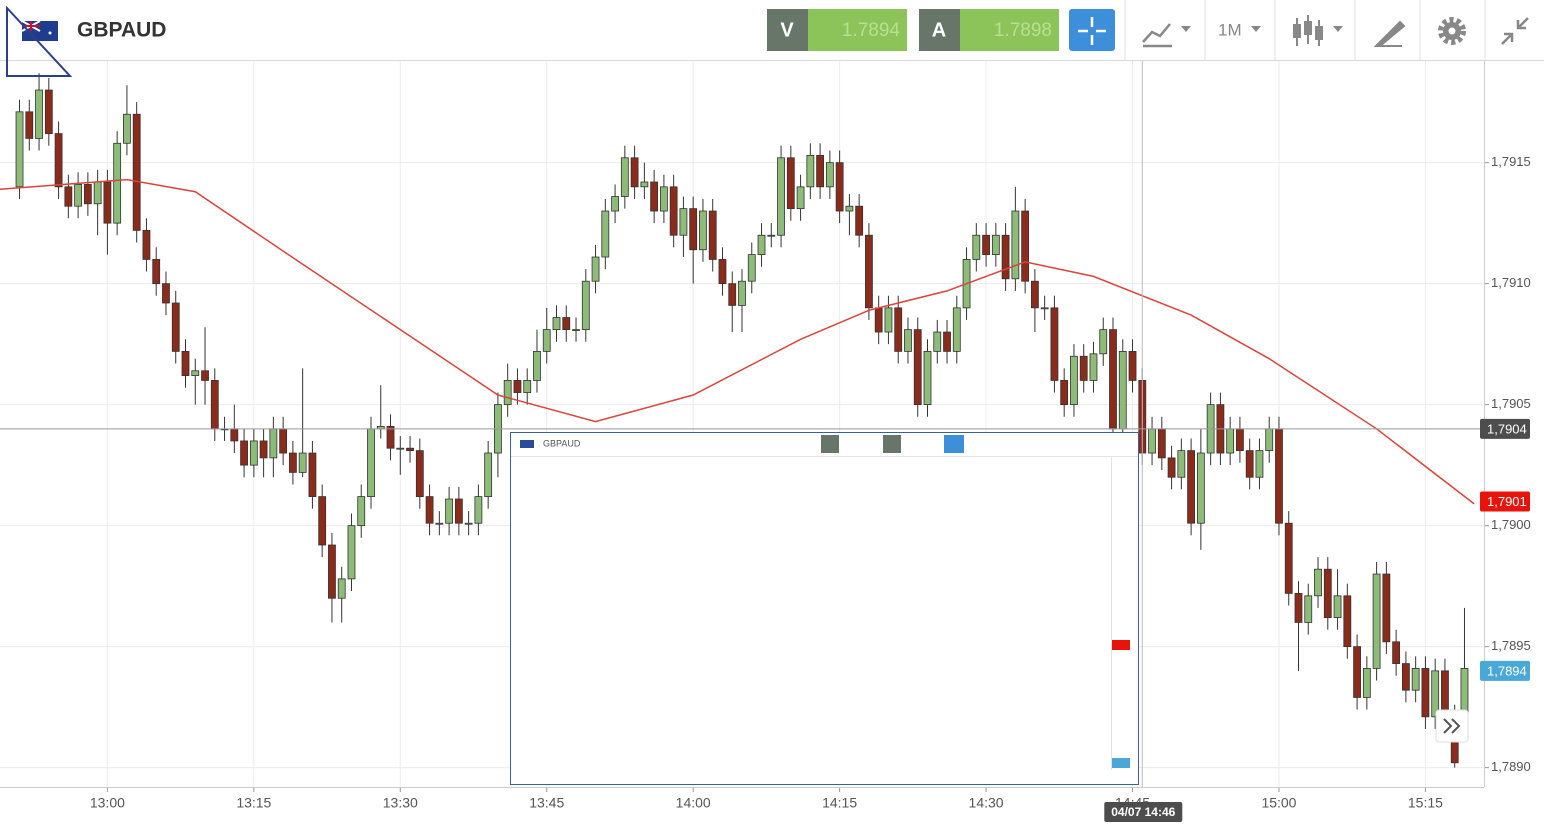 This screenshot has width=1544, height=828. I want to click on buy-button: A 1.7898, so click(989, 30).